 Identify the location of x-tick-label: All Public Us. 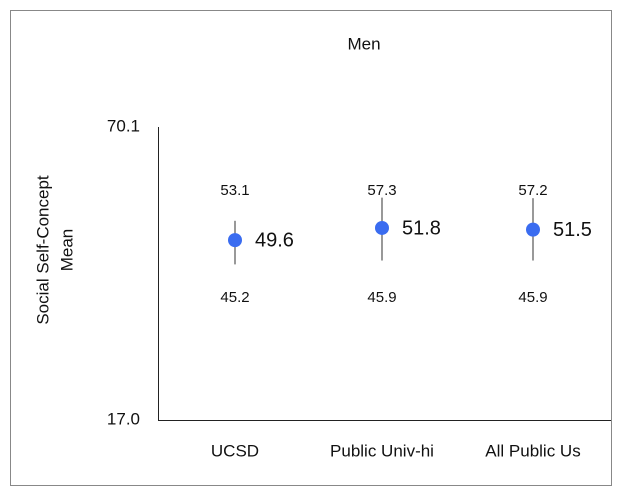
(532, 450).